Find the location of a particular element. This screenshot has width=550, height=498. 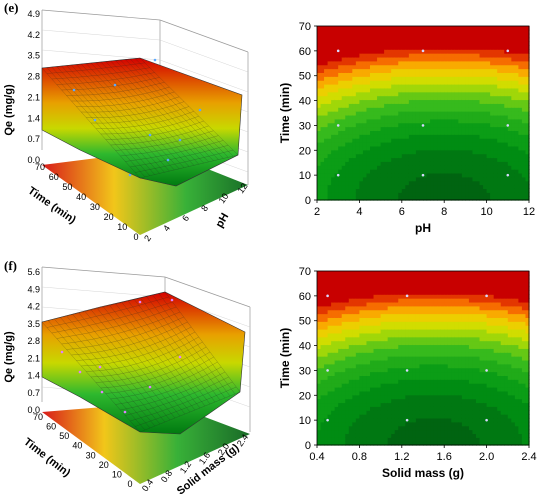

mesh-line is located at coordinates (107, 312).